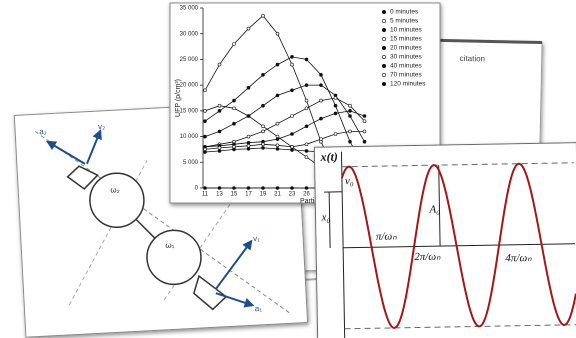 The width and height of the screenshot is (576, 338). I want to click on t-axis, so click(459, 246).